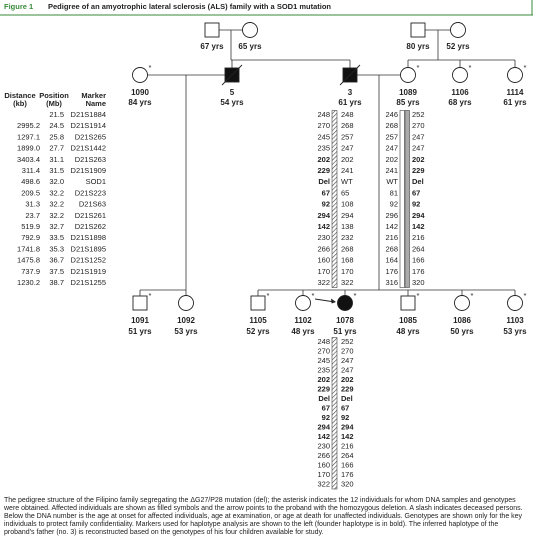 The height and width of the screenshot is (549, 533). I want to click on individual-id: 1105, so click(258, 320).